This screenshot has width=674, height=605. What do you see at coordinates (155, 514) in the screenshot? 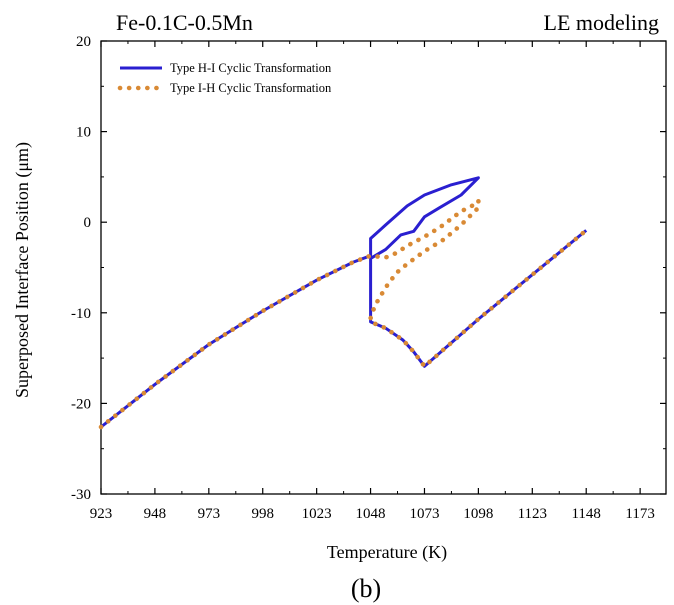
I see `x-tick-label: 948` at bounding box center [155, 514].